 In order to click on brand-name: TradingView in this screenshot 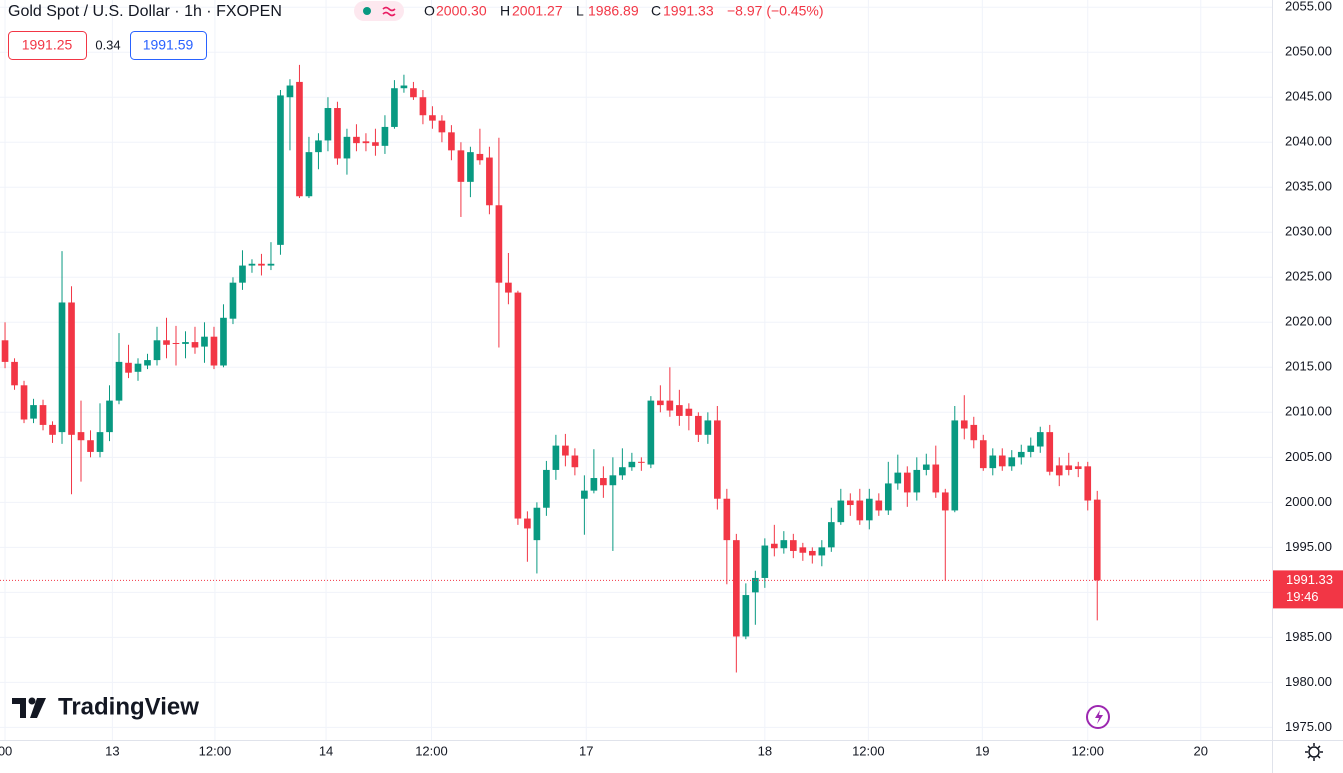, I will do `click(128, 706)`.